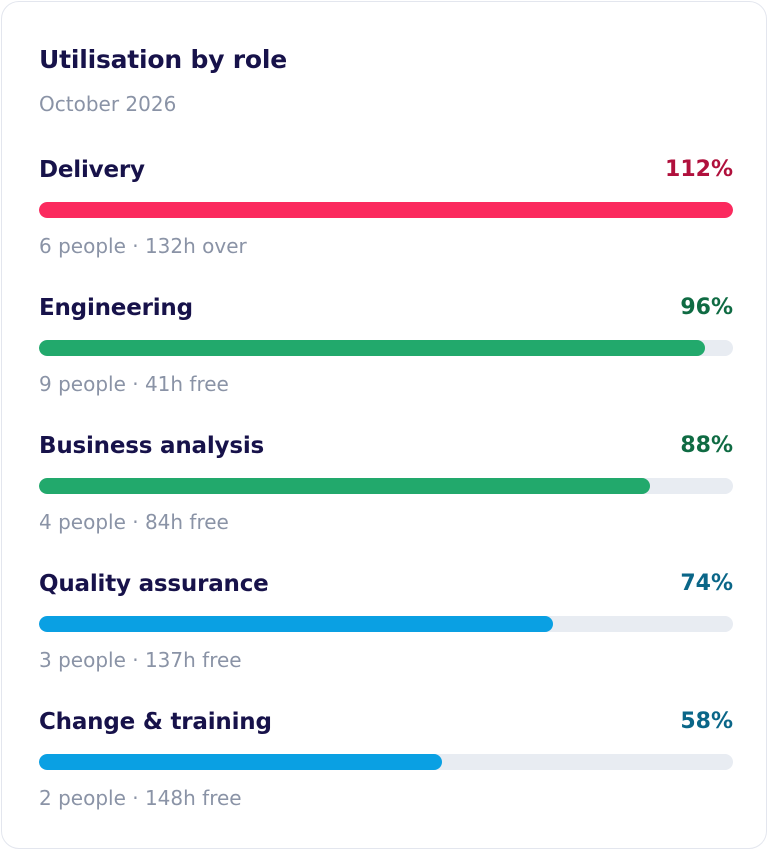  What do you see at coordinates (706, 721) in the screenshot?
I see `role-percent: 58%` at bounding box center [706, 721].